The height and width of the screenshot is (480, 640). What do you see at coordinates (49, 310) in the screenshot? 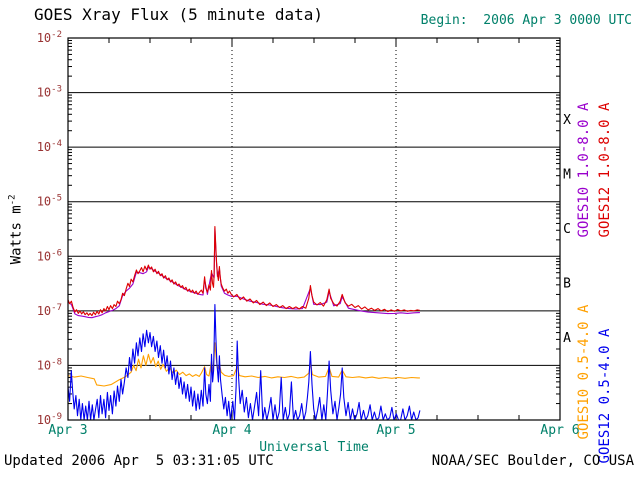
I see `y-tick-label: 10-7` at bounding box center [49, 310].